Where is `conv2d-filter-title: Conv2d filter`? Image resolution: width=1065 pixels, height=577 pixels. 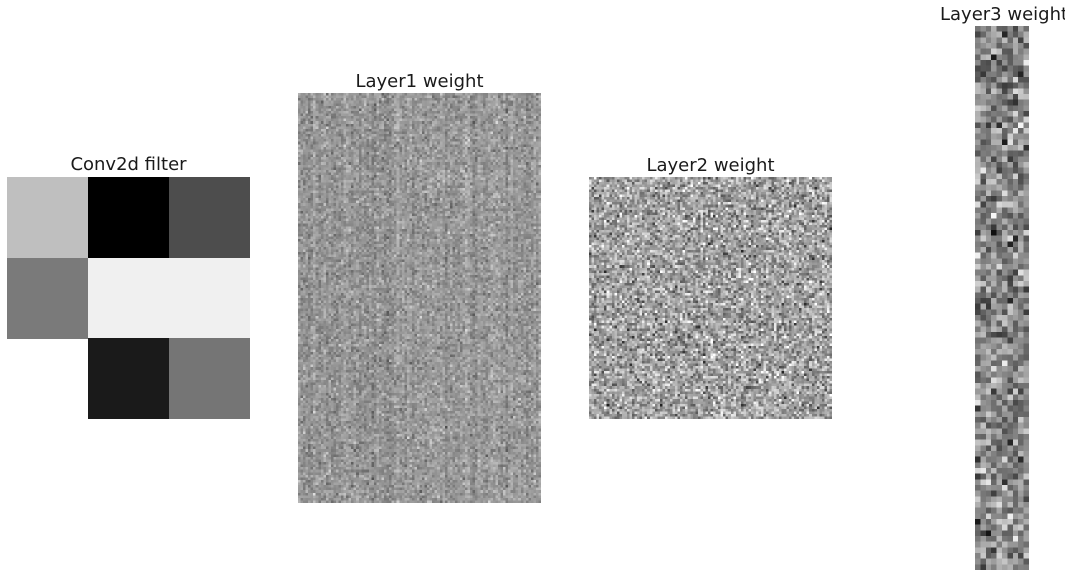
conv2d-filter-title: Conv2d filter is located at coordinates (128, 164).